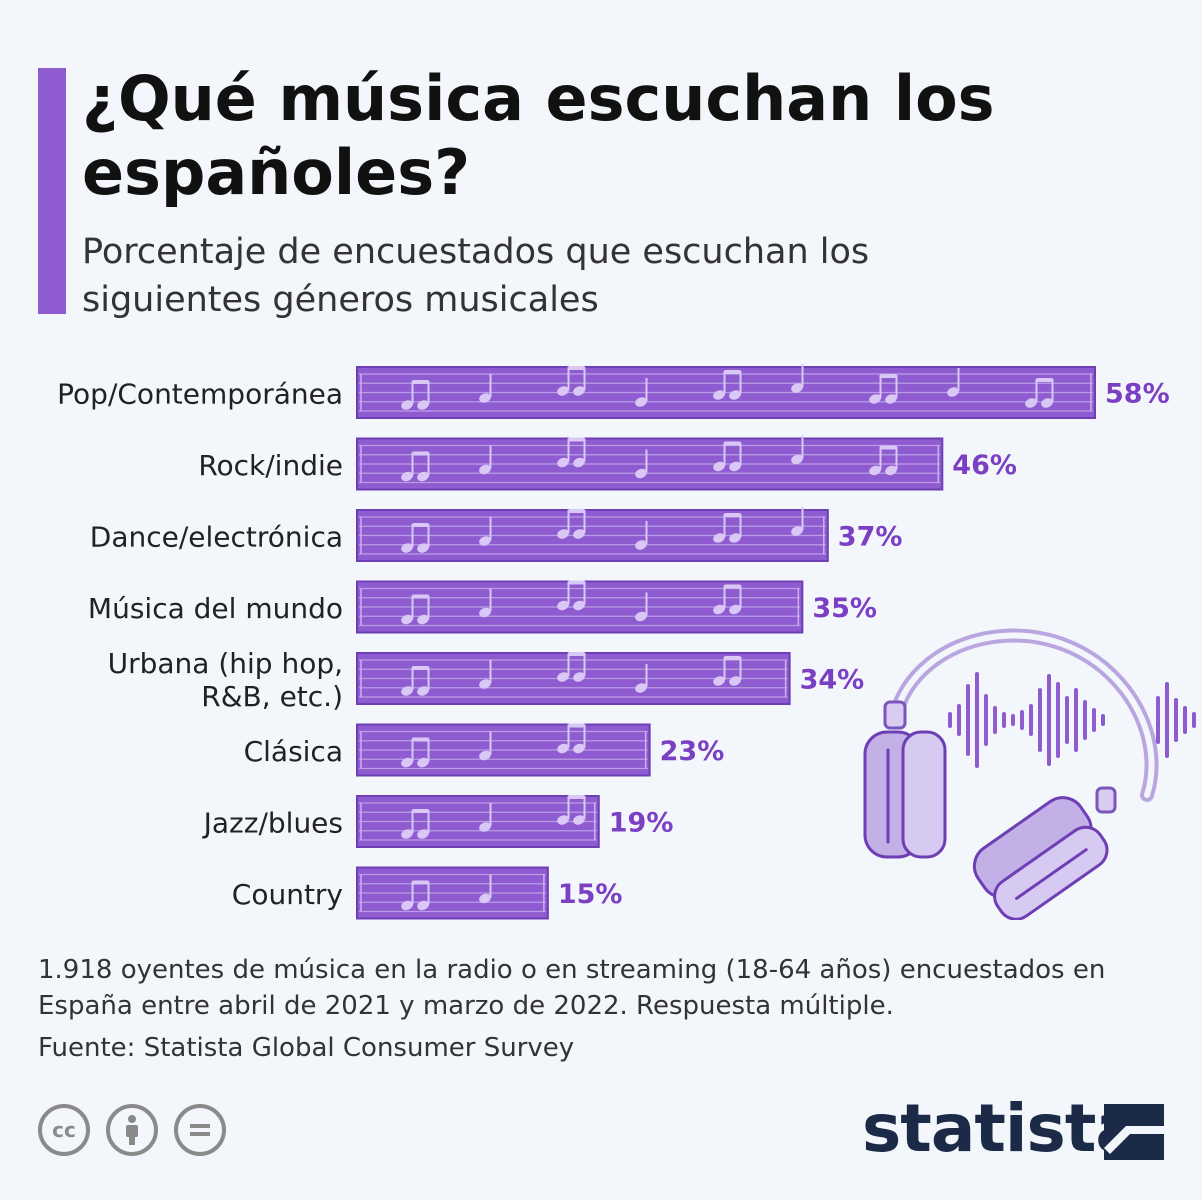 The height and width of the screenshot is (1200, 1202). Describe the element at coordinates (607, 463) in the screenshot. I see `bar-row: Rock/indie 46%` at that location.